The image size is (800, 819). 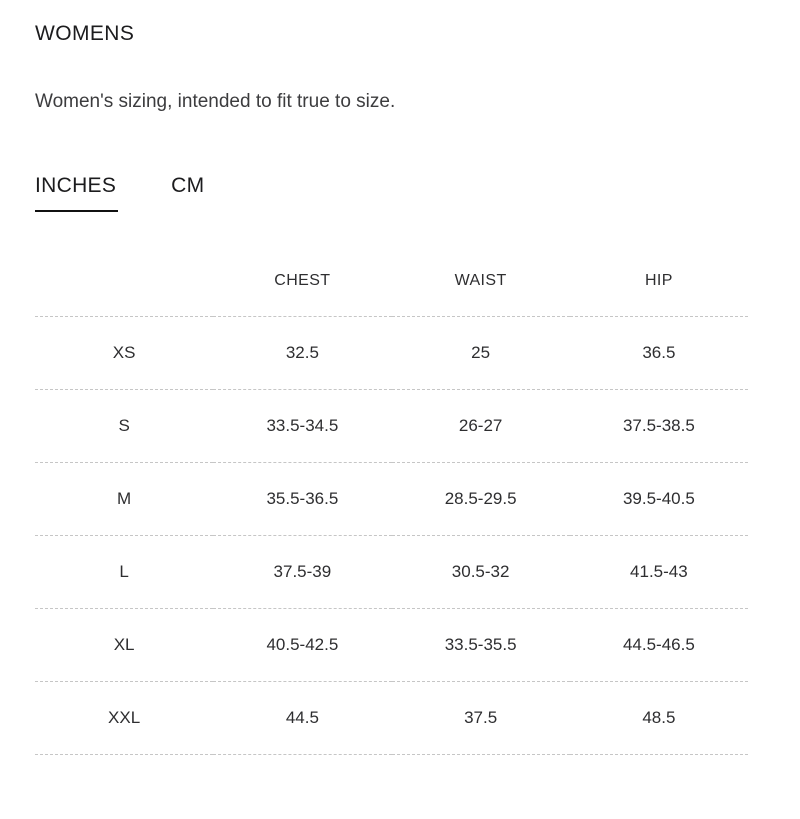 I want to click on waist-cell: 30.5-32, so click(x=480, y=572).